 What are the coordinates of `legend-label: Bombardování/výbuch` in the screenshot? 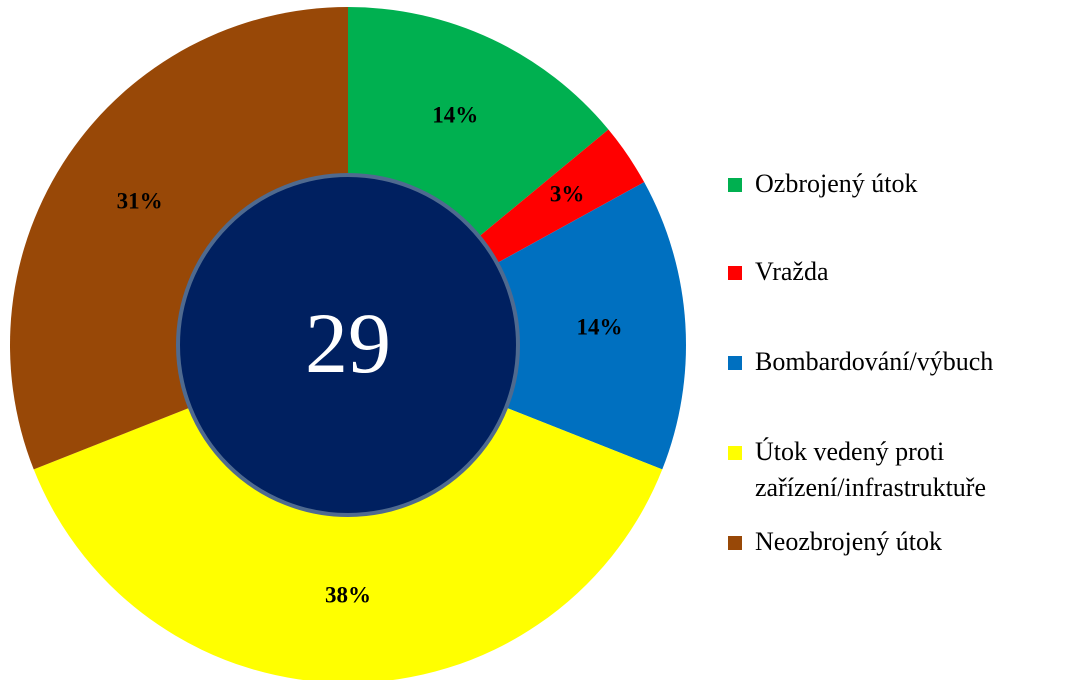 It's located at (874, 361).